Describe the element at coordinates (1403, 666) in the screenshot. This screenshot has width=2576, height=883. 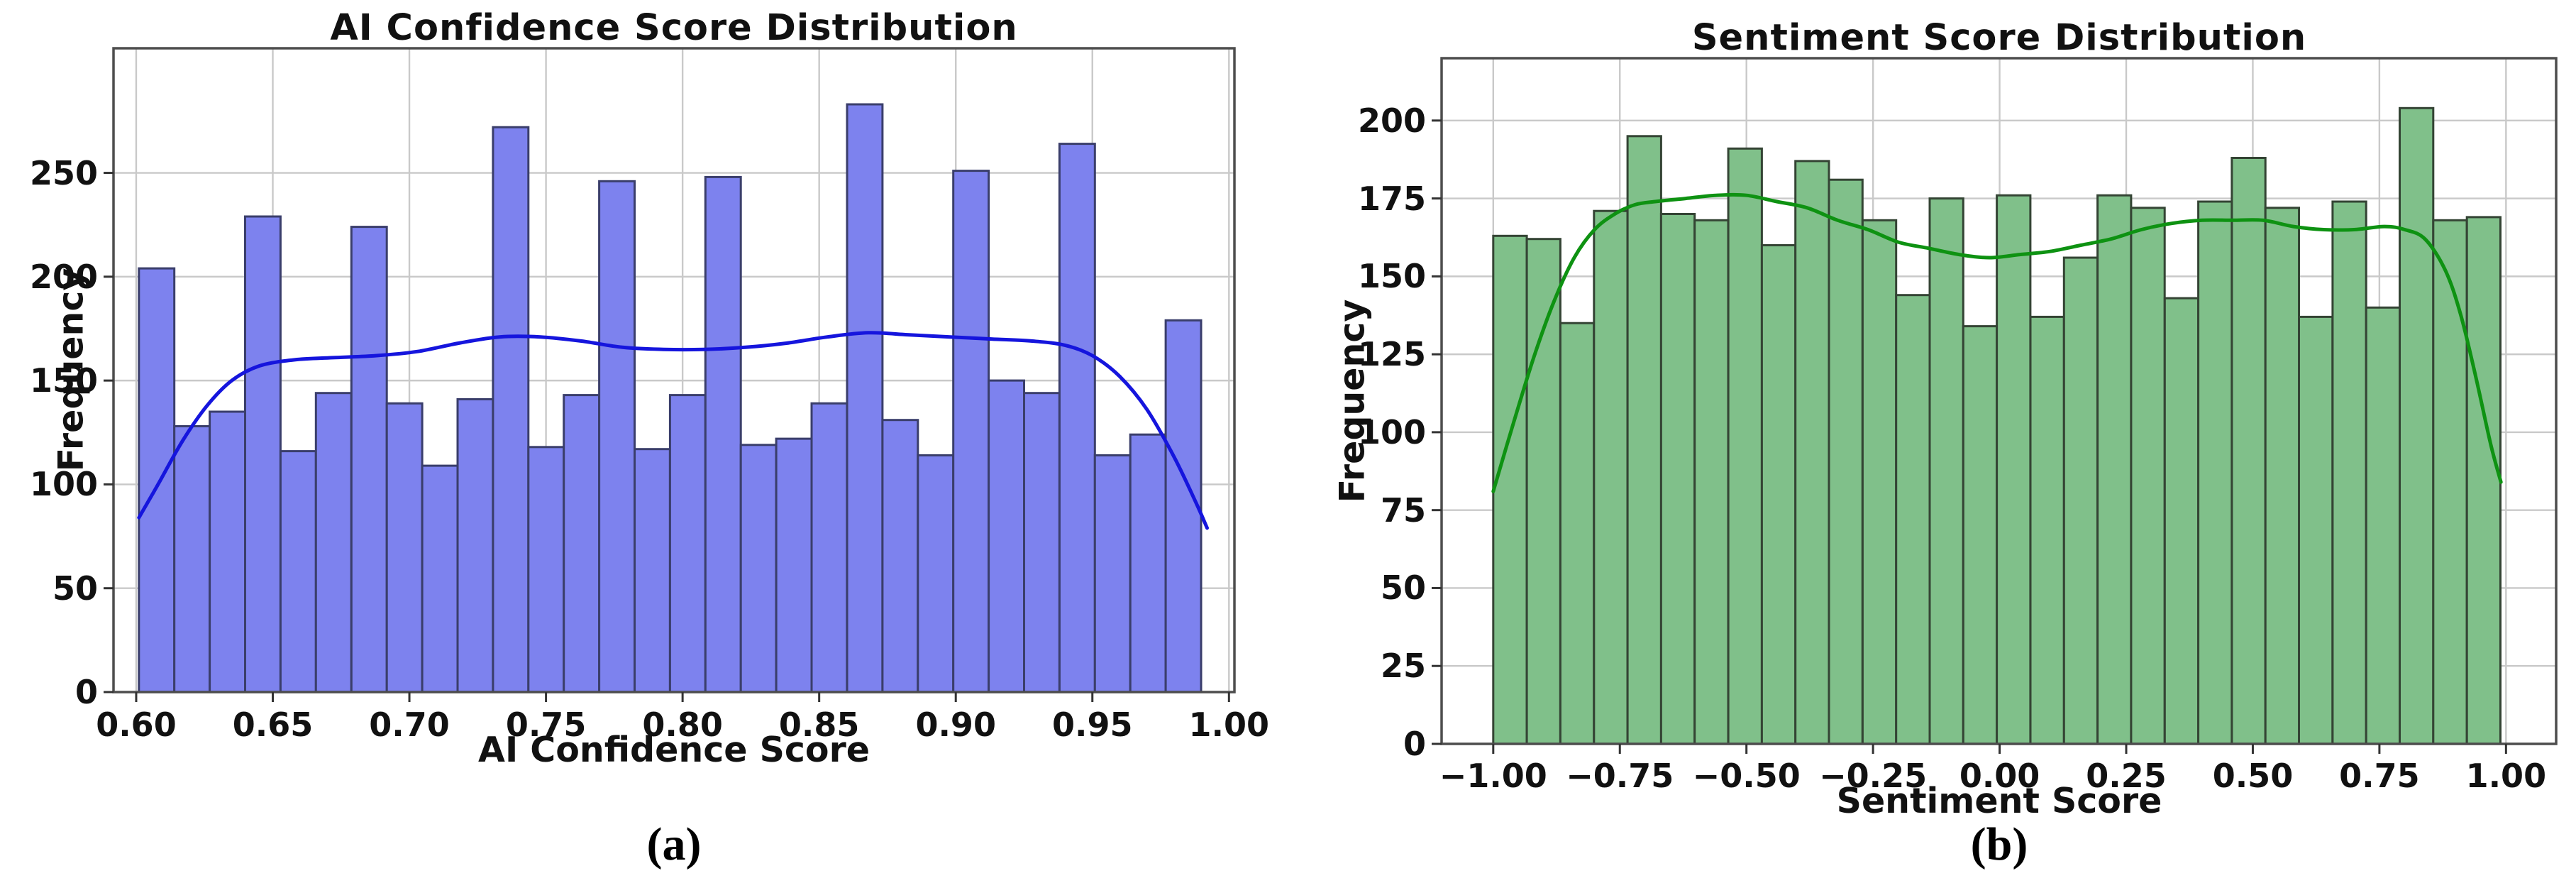
I see `y-tick-label: 25` at that location.